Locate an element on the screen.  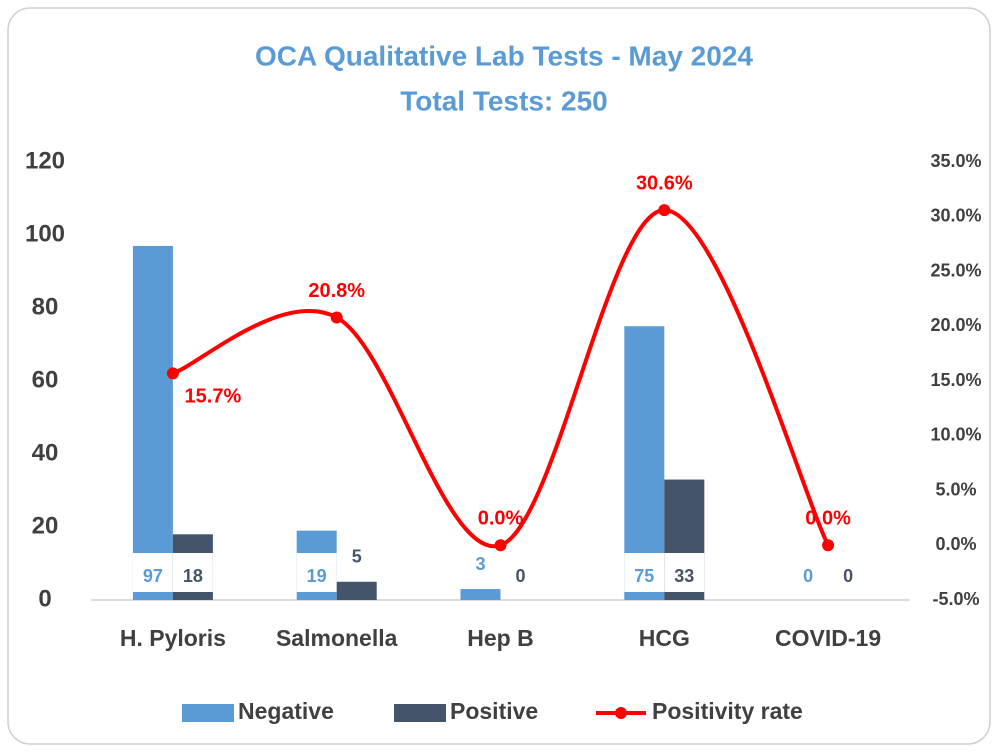
x-tick-label: Hep B is located at coordinates (500, 638).